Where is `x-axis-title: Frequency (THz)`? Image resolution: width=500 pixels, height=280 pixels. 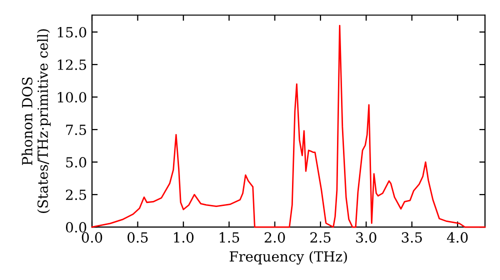 x-axis-title: Frequency (THz) is located at coordinates (288, 257).